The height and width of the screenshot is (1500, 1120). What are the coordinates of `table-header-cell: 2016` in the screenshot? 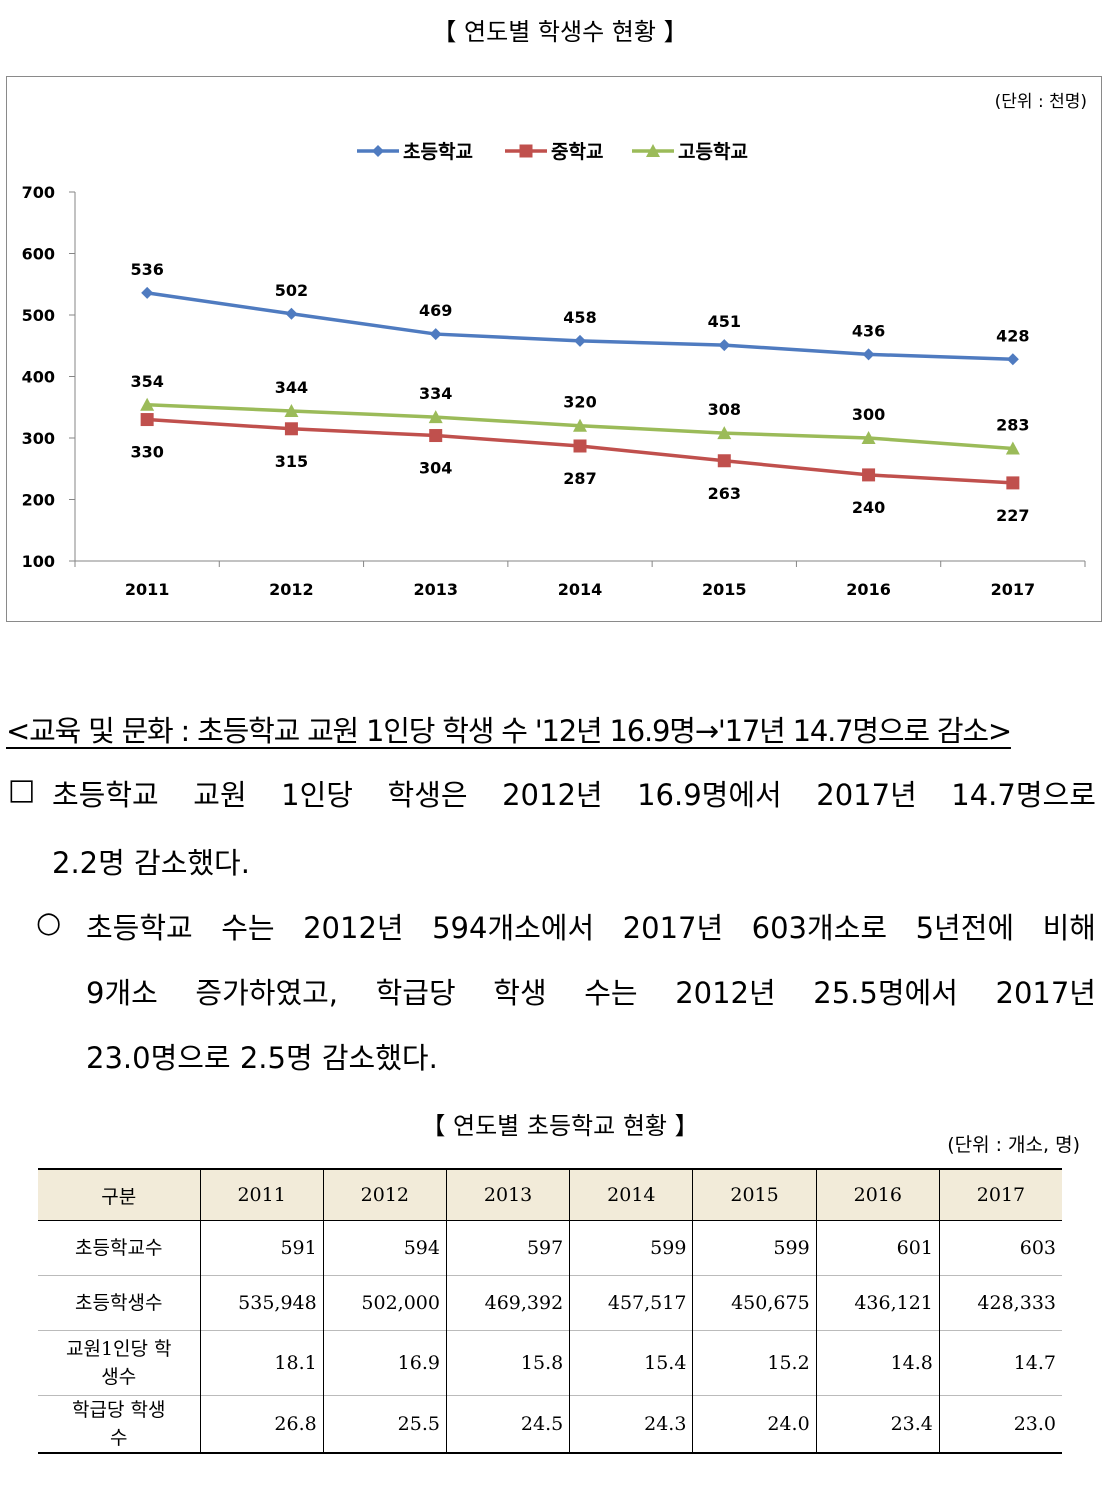 It's located at (877, 1194).